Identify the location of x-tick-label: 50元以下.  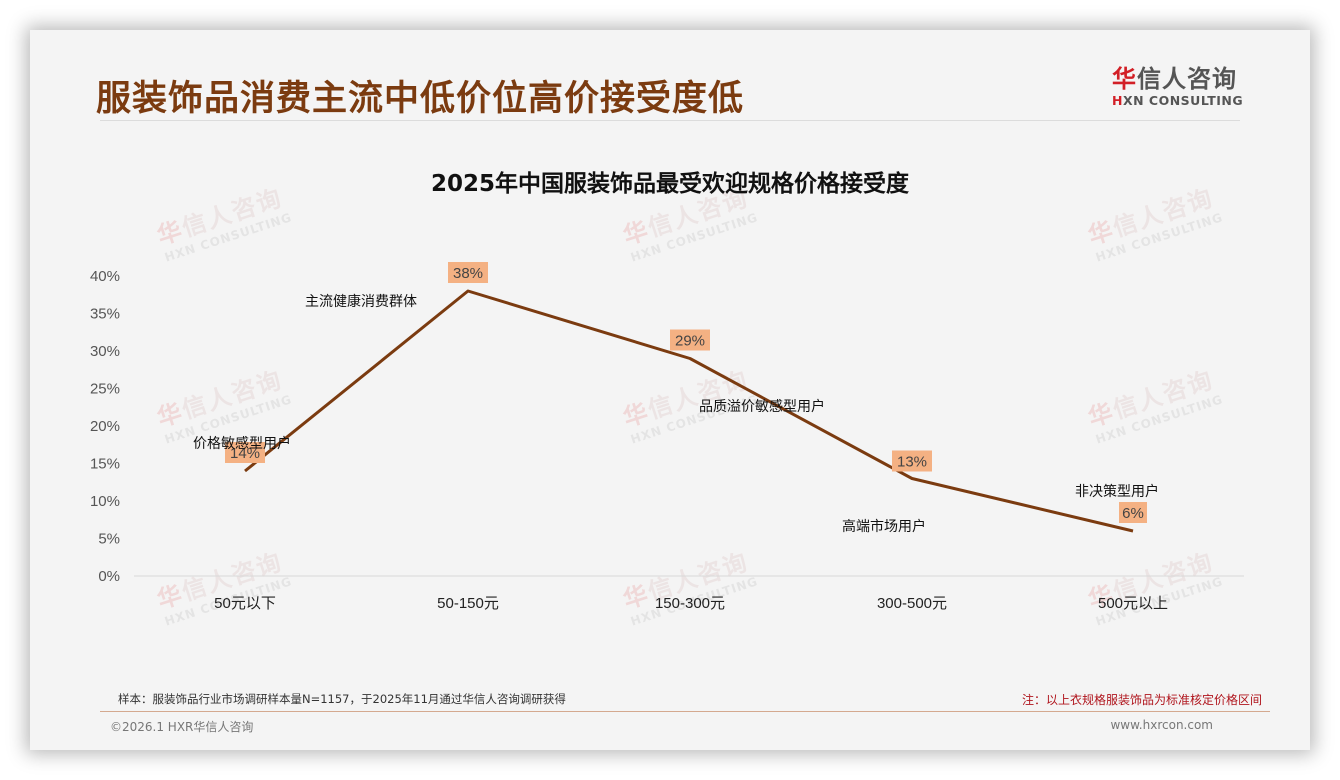
(245, 603).